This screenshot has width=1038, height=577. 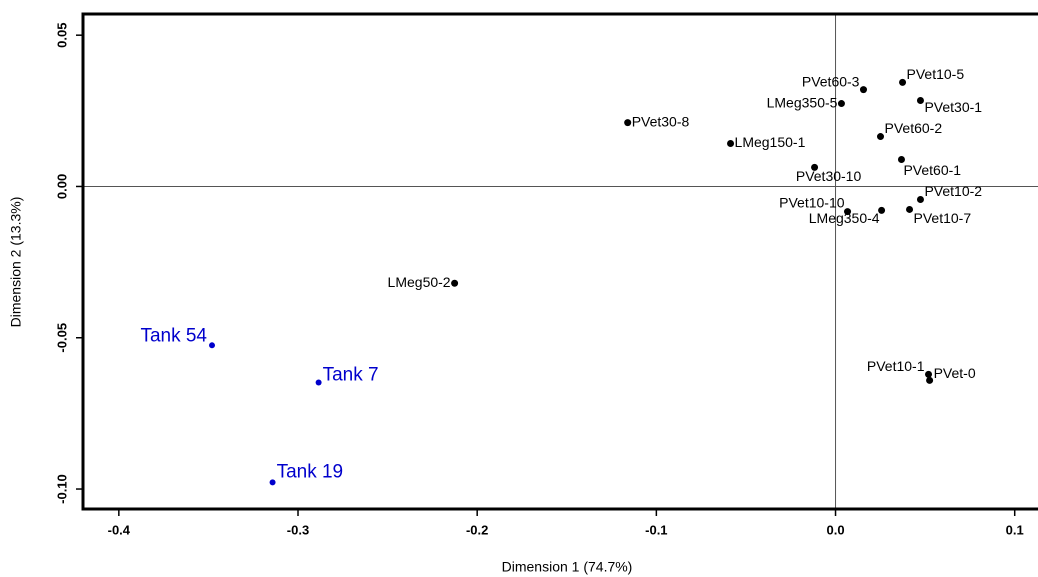 I want to click on point-label: PVet10-5, so click(x=936, y=74).